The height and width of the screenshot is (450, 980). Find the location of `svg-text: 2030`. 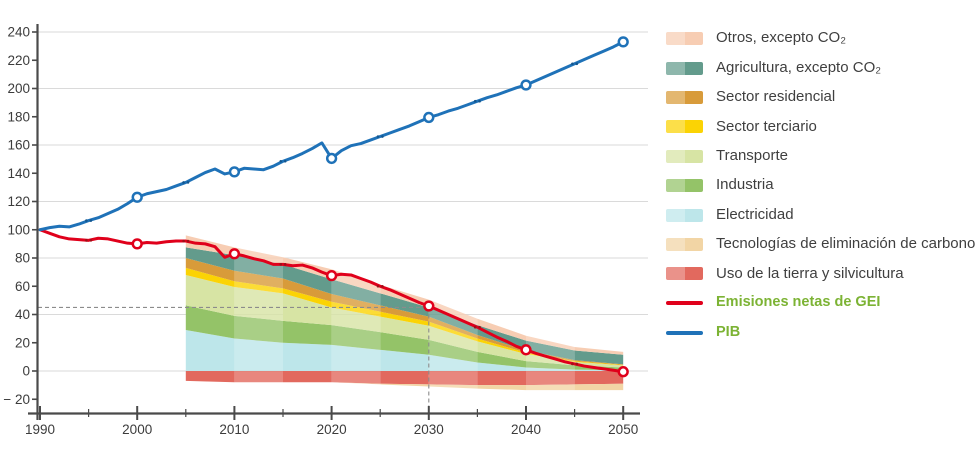

svg-text: 2030 is located at coordinates (429, 429).